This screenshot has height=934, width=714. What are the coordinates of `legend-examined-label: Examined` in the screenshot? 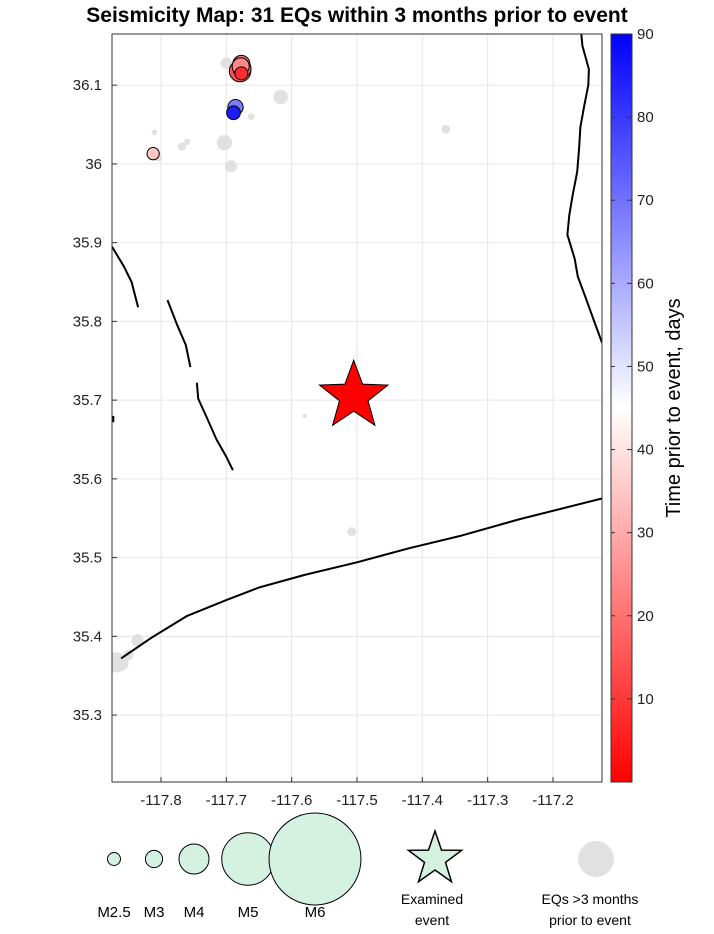 It's located at (432, 899).